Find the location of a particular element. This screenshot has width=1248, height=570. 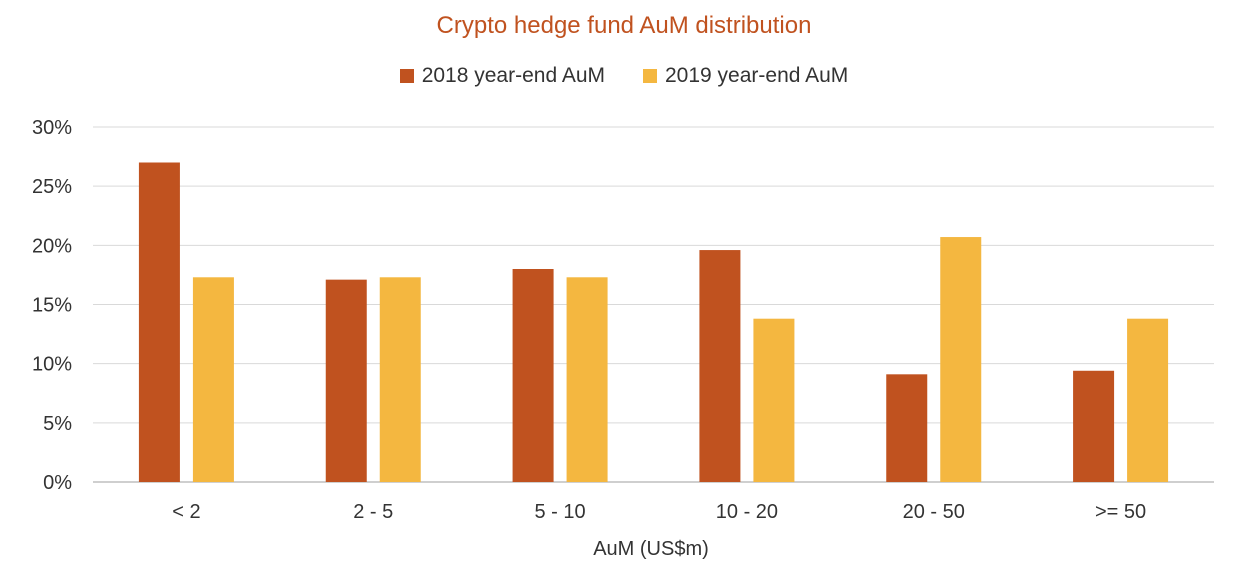

x-tick-label: 5 - 10 is located at coordinates (560, 512).